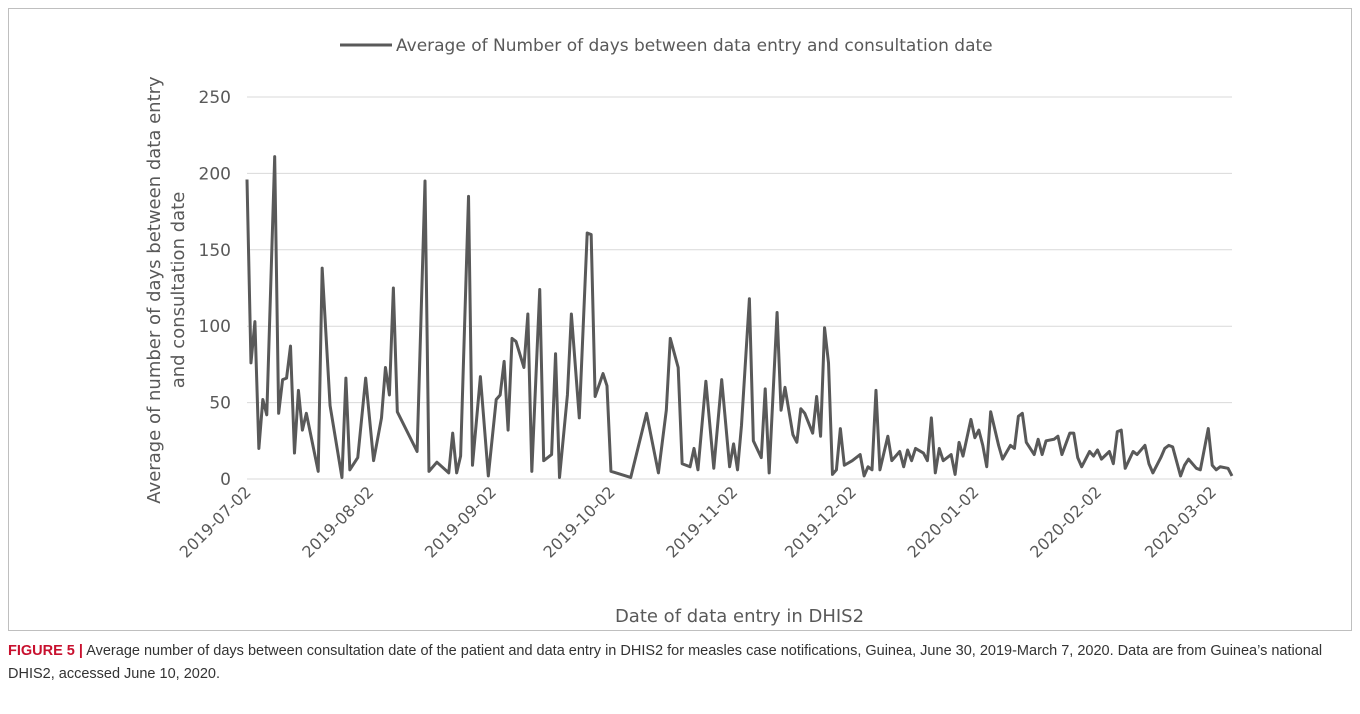 This screenshot has width=1360, height=714. I want to click on x-tick-label: 2020-02-02, so click(1065, 521).